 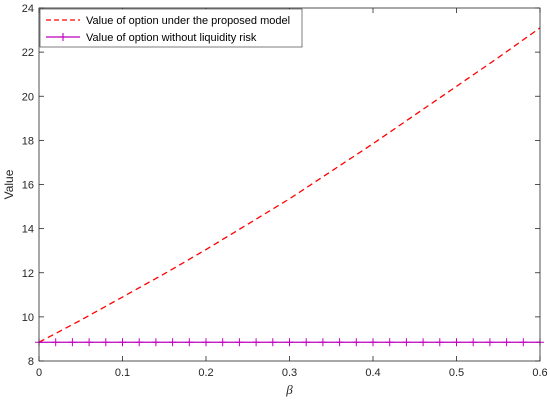 What do you see at coordinates (28, 53) in the screenshot?
I see `y-tick-label: 22` at bounding box center [28, 53].